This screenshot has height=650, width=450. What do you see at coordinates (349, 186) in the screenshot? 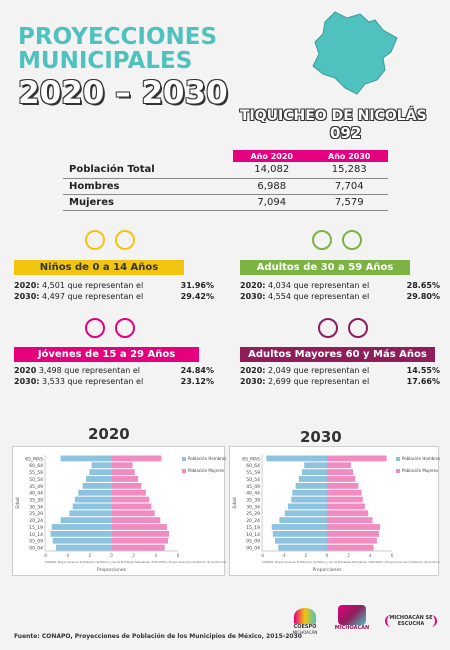
I see `row-value-2030: 7,704` at bounding box center [349, 186].